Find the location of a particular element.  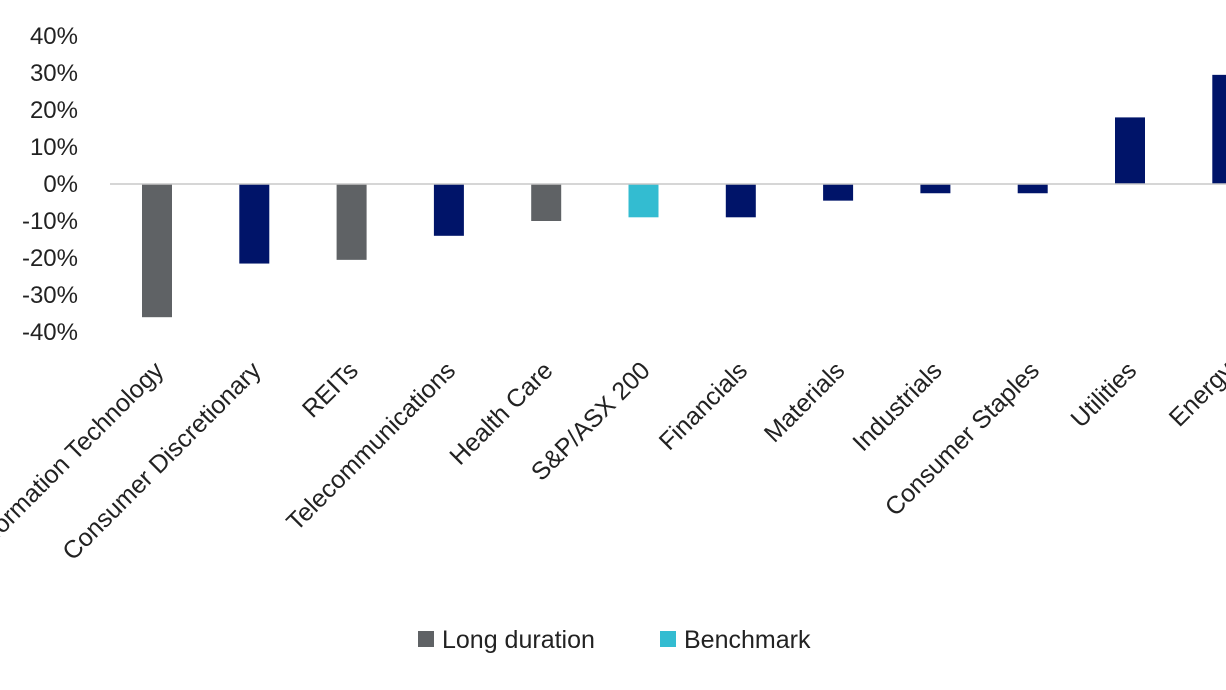

bar-reits is located at coordinates (351, 222).